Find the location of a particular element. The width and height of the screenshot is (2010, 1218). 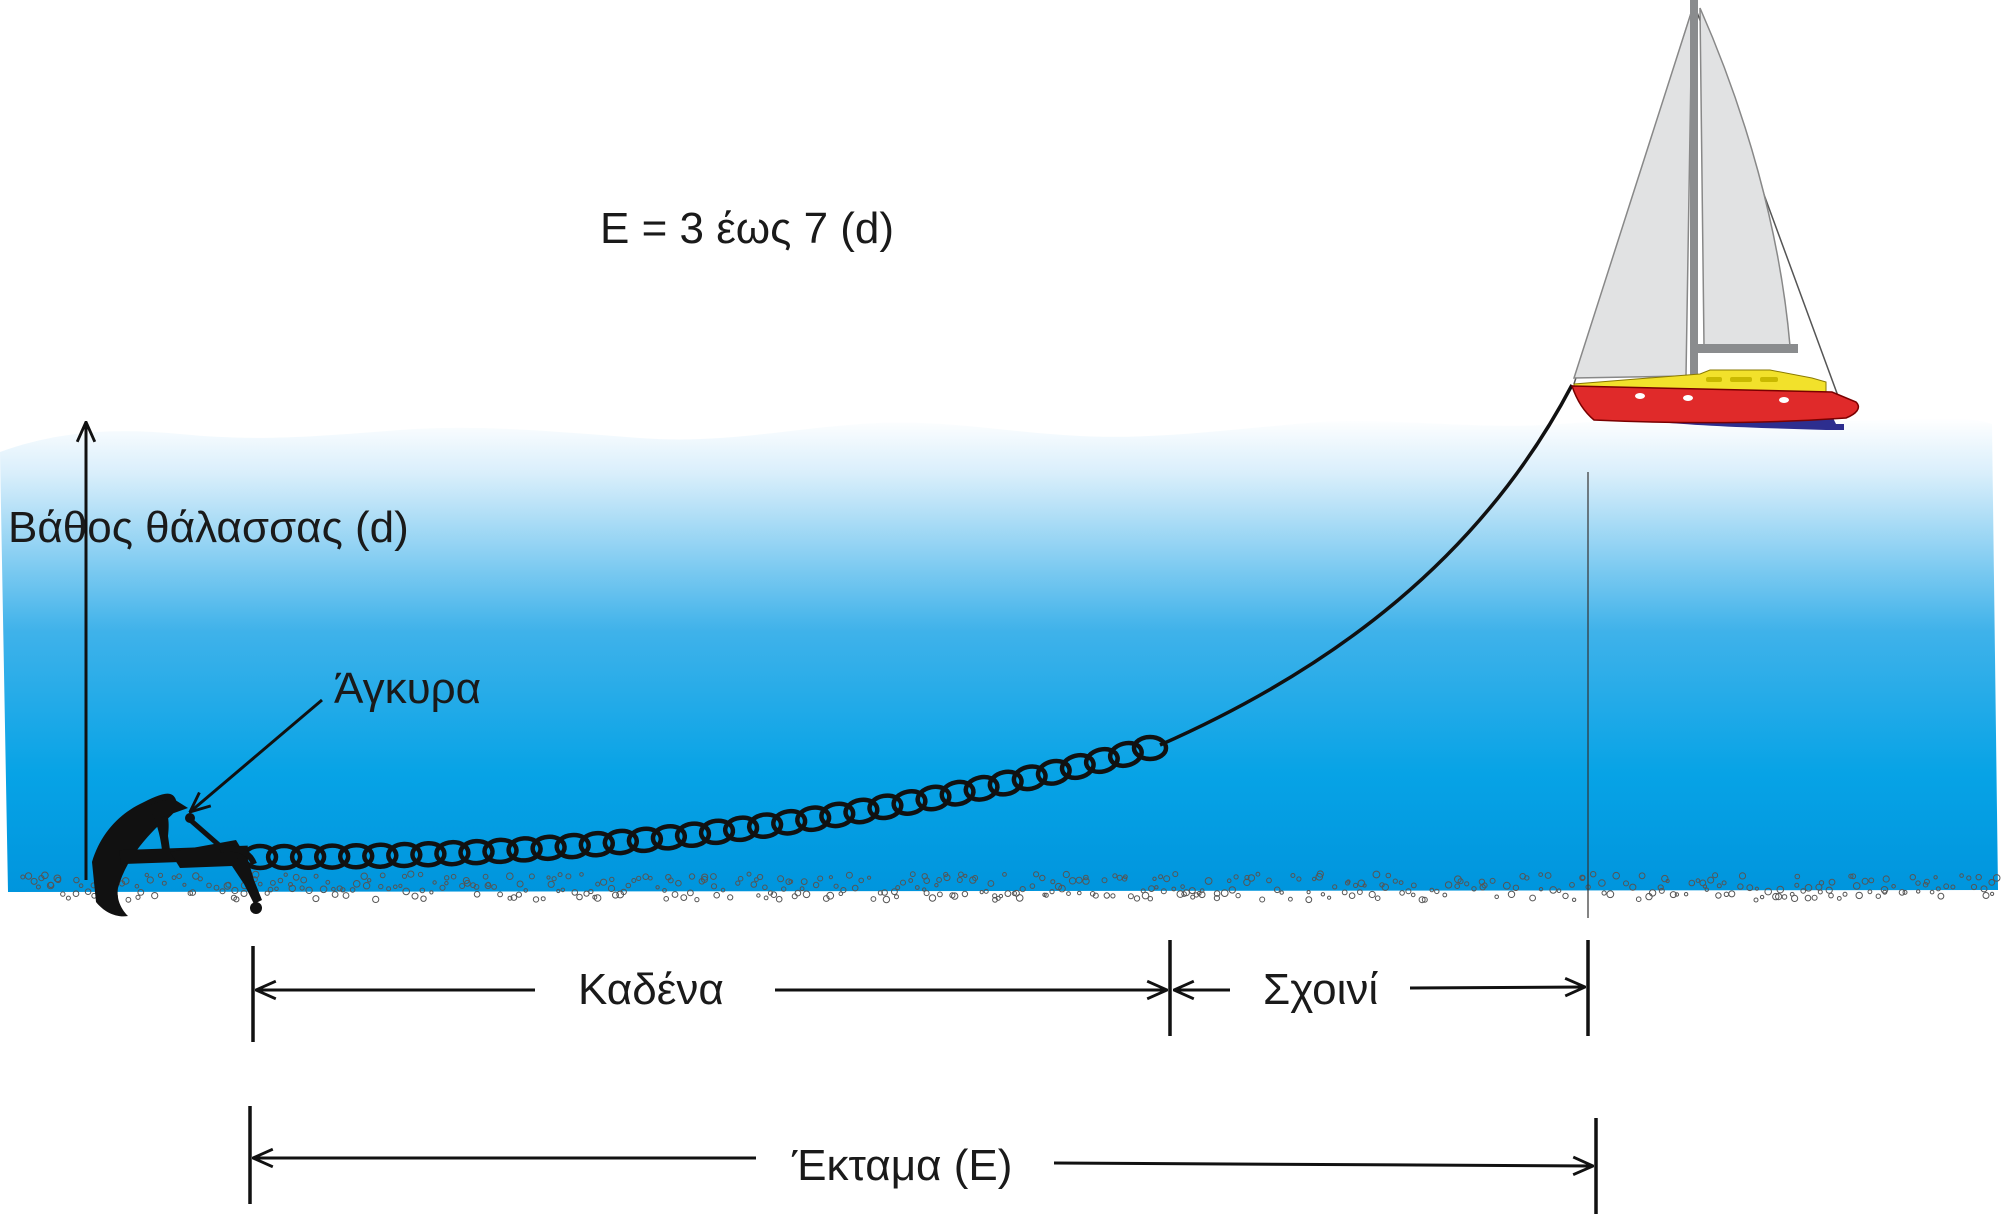

anchor-chain is located at coordinates (705, 802).